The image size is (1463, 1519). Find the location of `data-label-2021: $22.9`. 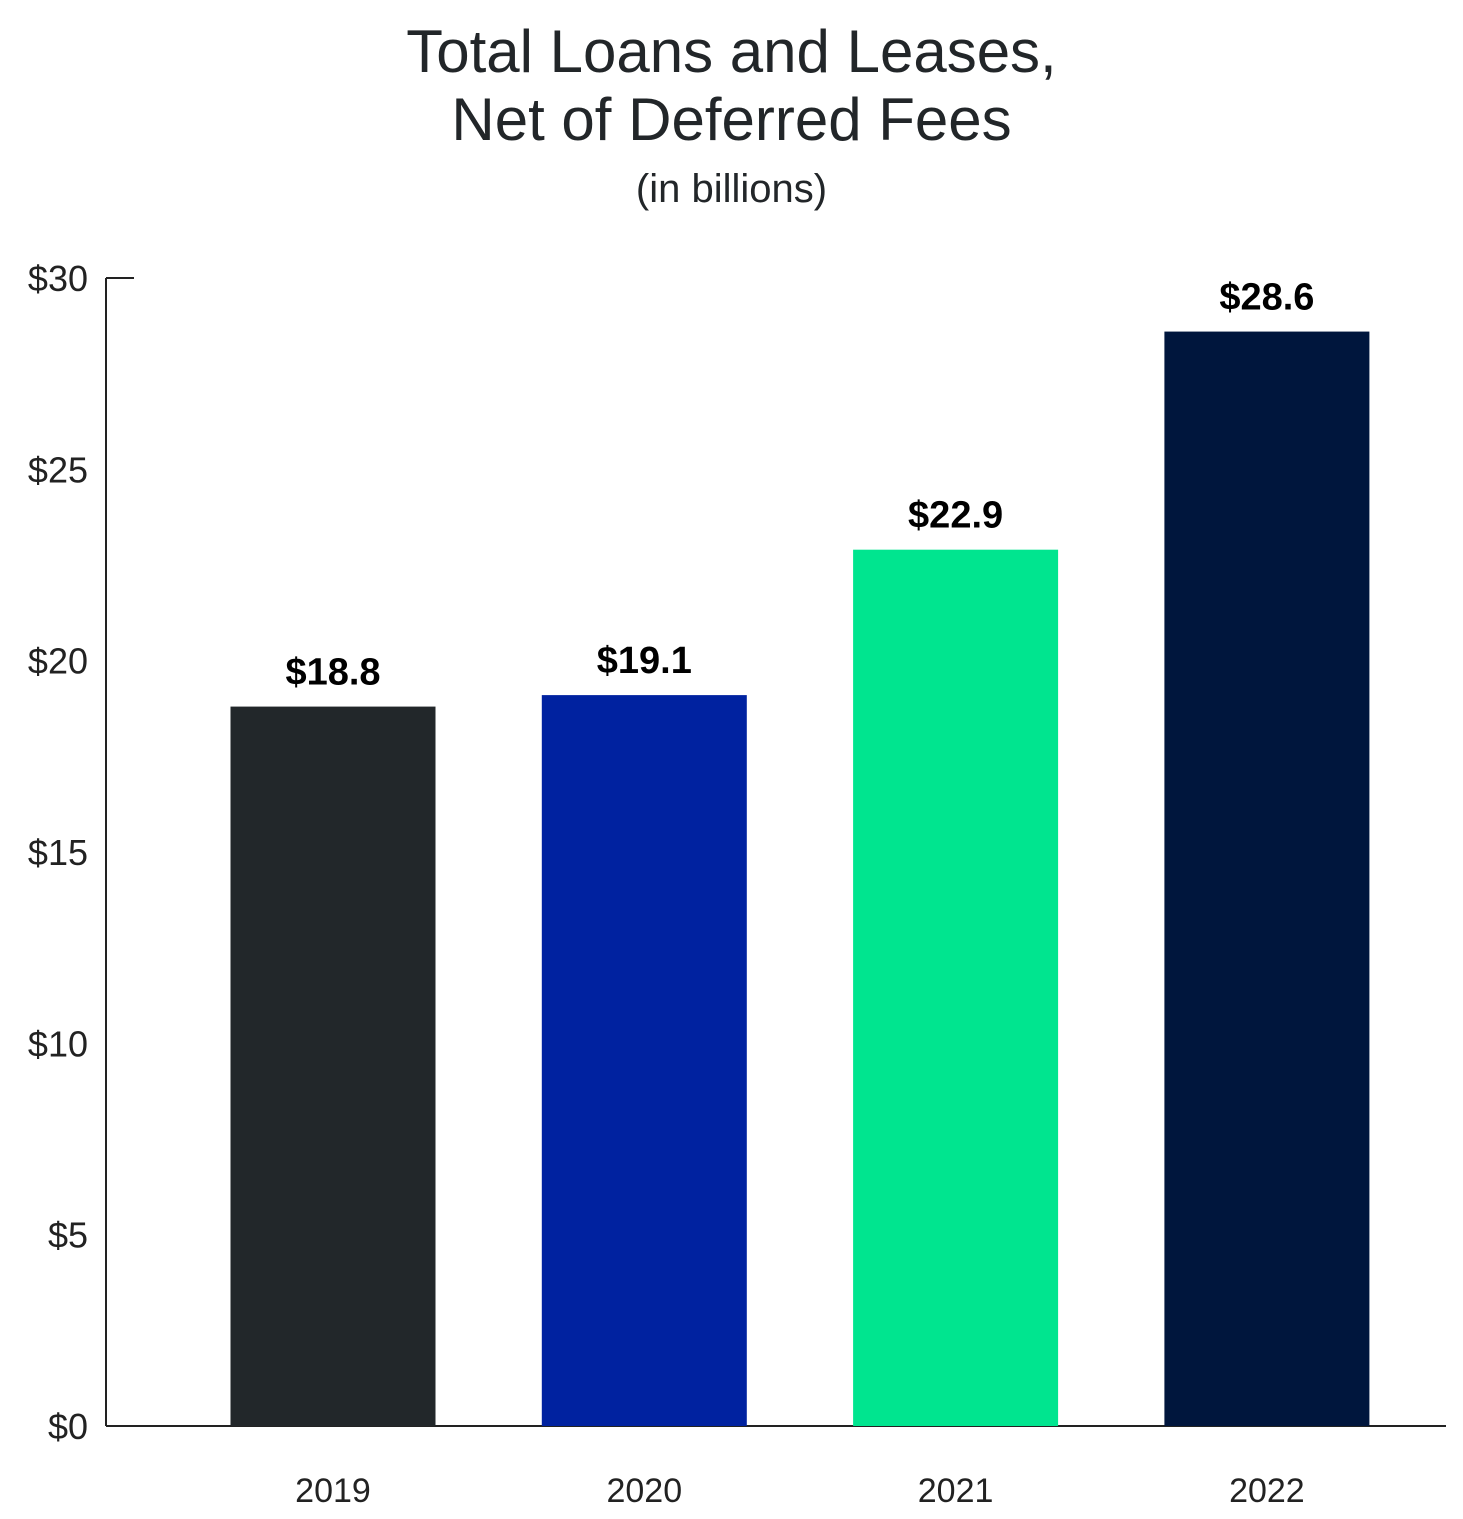

data-label-2021: $22.9 is located at coordinates (955, 516).